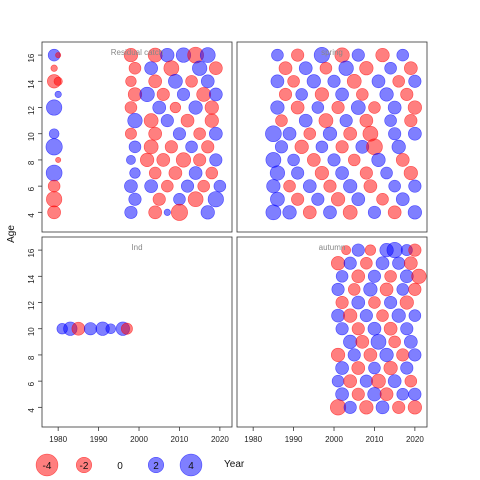  Describe the element at coordinates (137, 52) in the screenshot. I see `panel-title: Residual catch` at that location.